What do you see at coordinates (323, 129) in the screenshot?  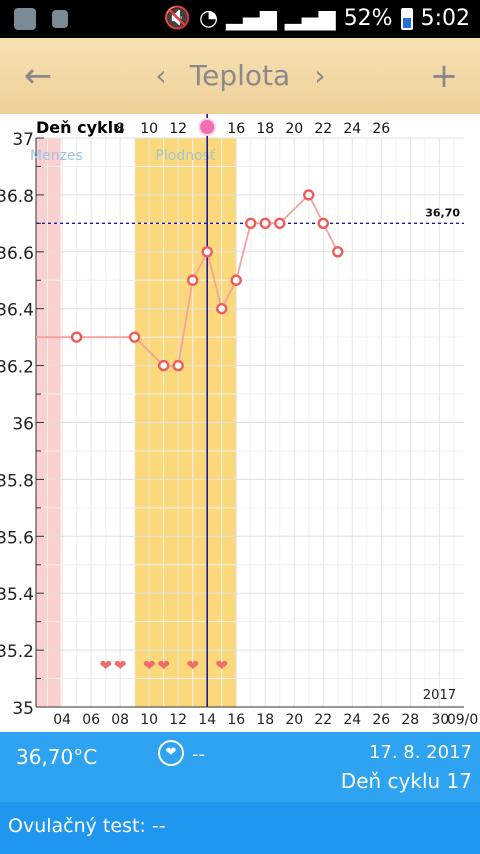 I see `top-axis-tick-label: 22` at bounding box center [323, 129].